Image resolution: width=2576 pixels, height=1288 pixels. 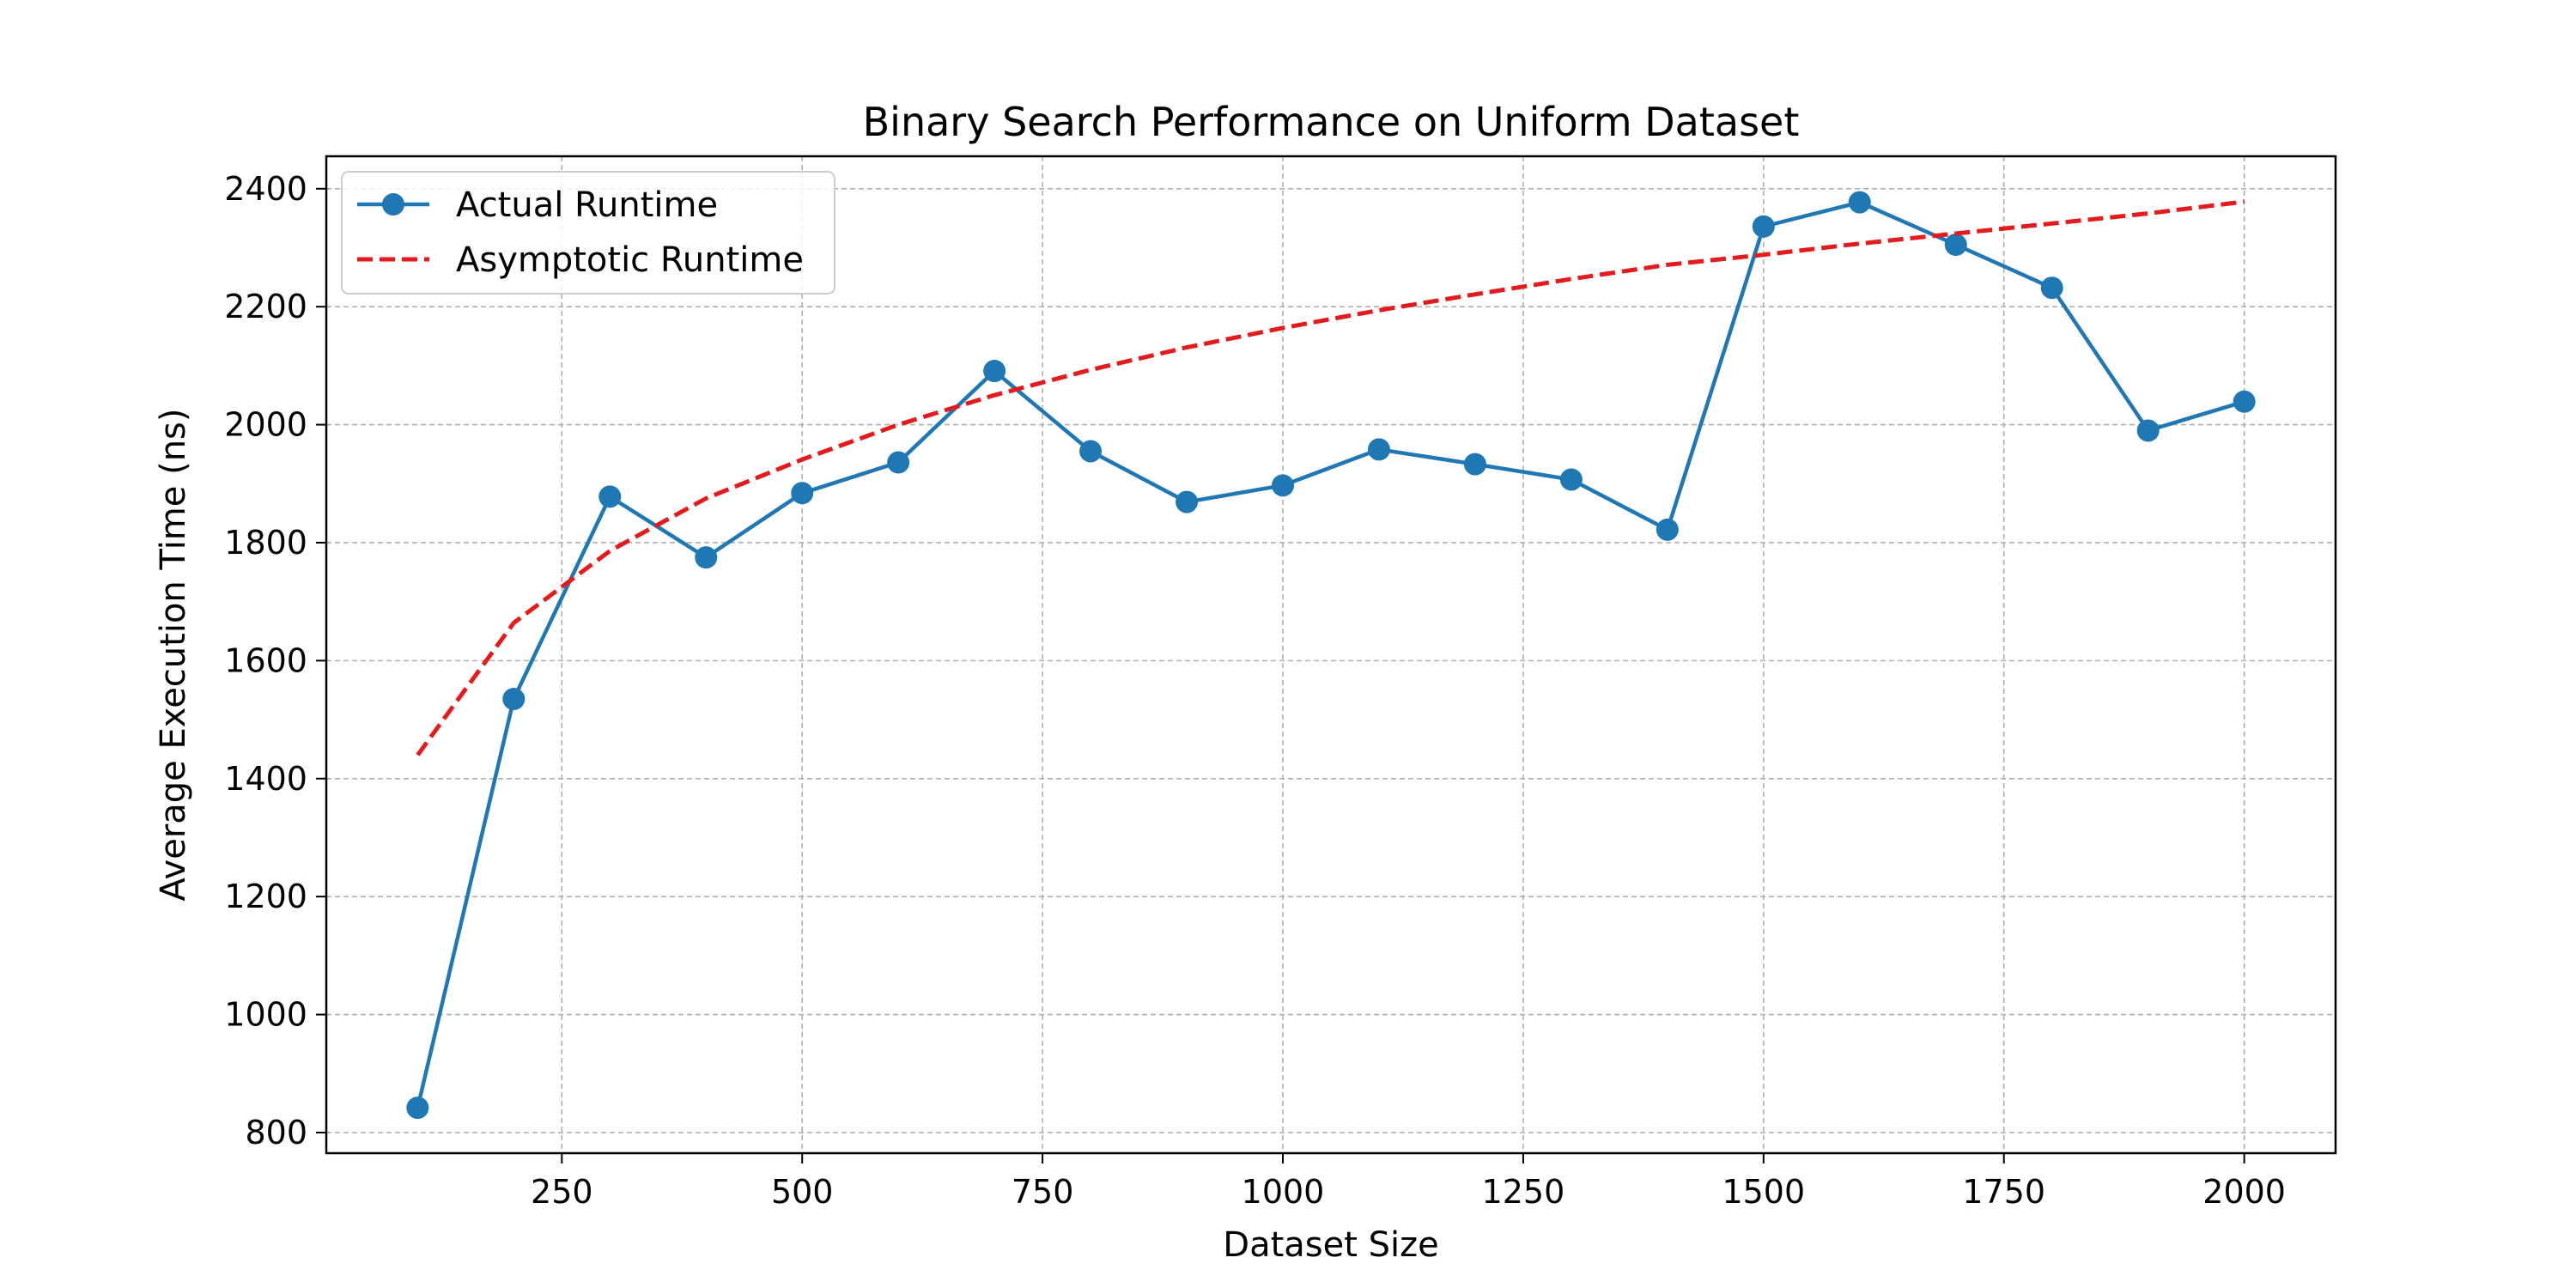 What do you see at coordinates (1330, 1245) in the screenshot?
I see `x-axis-label: Dataset Size` at bounding box center [1330, 1245].